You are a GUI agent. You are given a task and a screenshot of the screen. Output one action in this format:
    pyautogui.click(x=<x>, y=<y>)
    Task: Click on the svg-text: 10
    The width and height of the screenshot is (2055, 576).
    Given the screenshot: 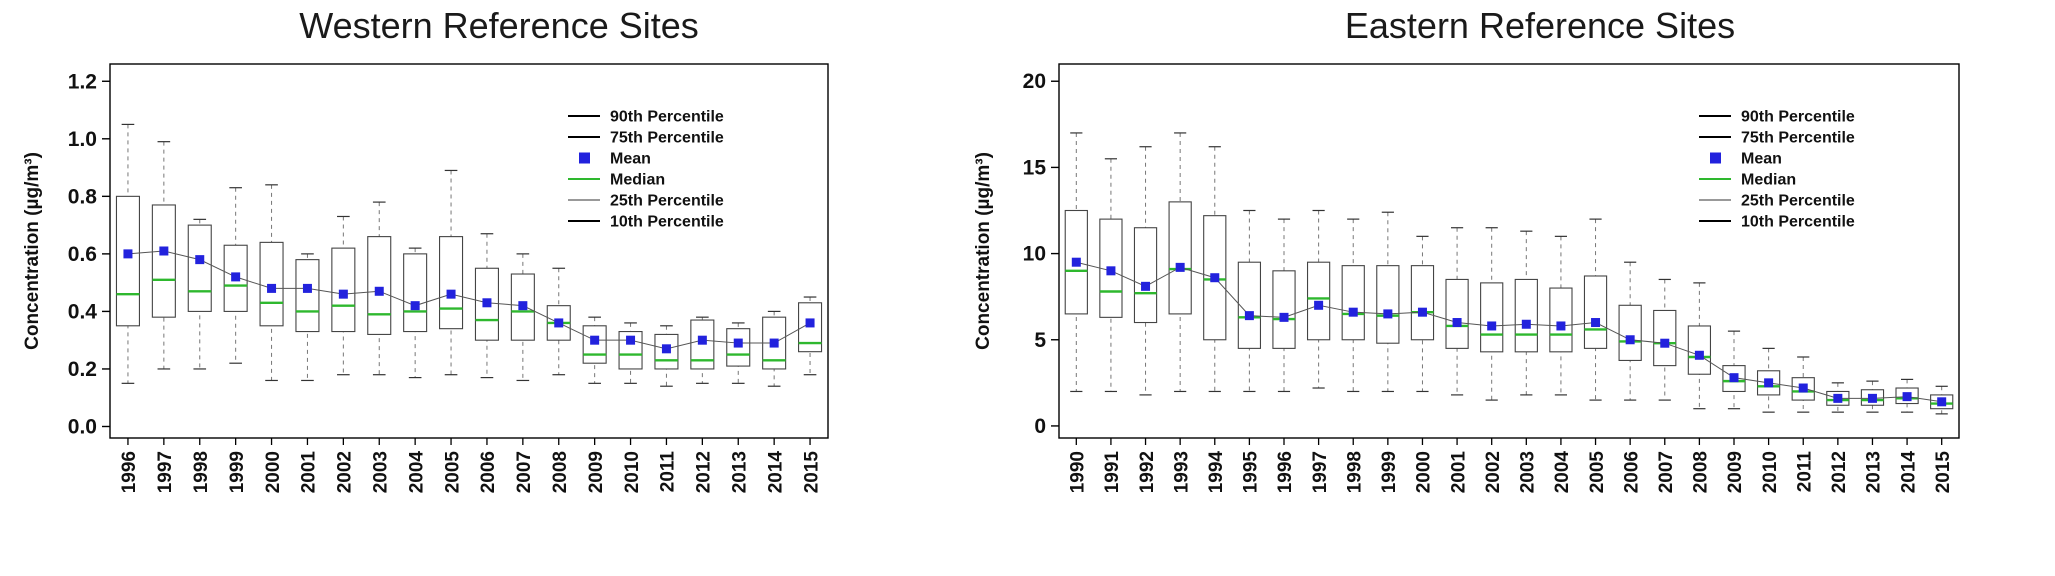 What is the action you would take?
    pyautogui.click(x=1034, y=254)
    